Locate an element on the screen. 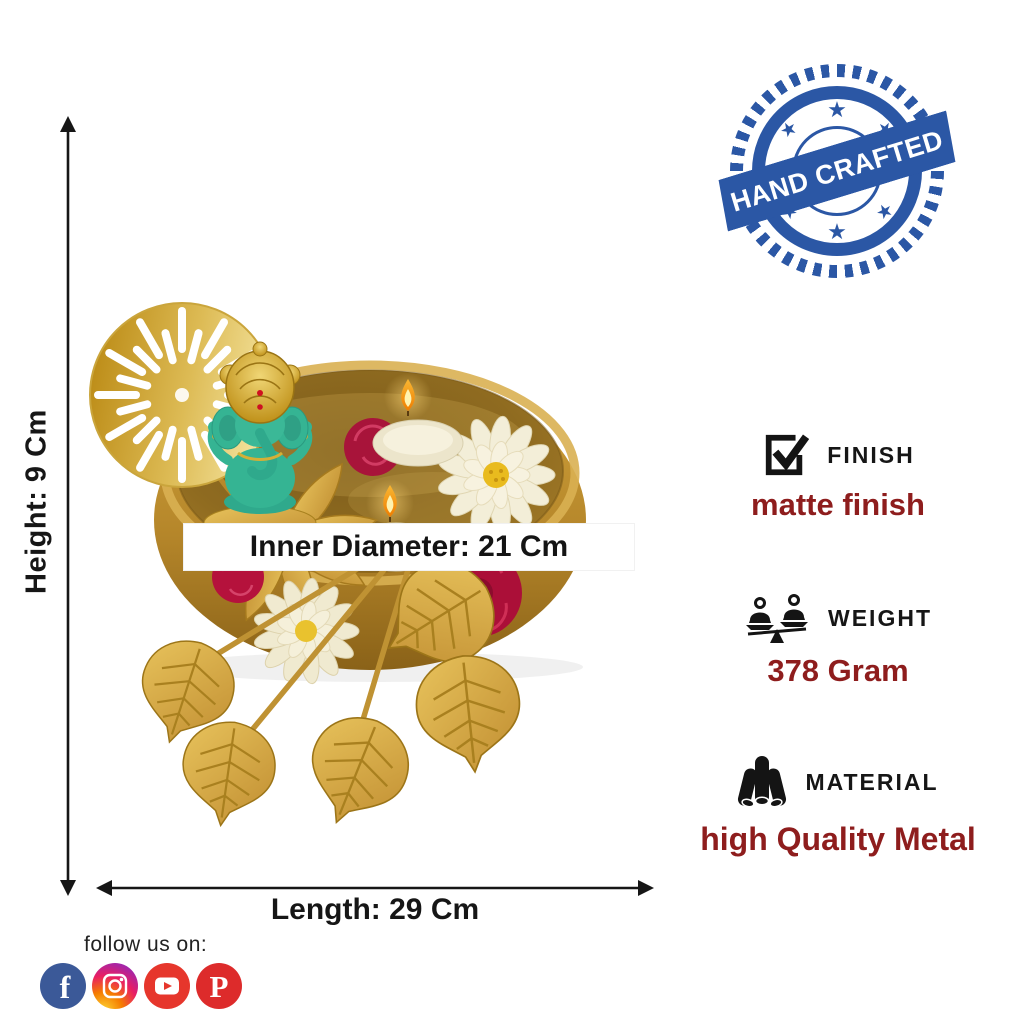 The height and width of the screenshot is (1024, 1024). finish-value: matte finish is located at coordinates (838, 504).